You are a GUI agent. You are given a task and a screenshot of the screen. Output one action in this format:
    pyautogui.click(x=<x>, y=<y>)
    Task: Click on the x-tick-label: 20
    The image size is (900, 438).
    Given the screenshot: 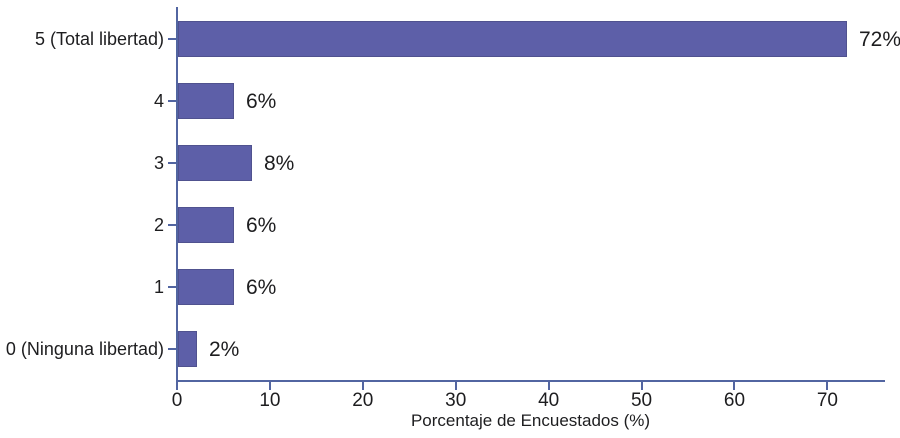 What is the action you would take?
    pyautogui.click(x=363, y=400)
    